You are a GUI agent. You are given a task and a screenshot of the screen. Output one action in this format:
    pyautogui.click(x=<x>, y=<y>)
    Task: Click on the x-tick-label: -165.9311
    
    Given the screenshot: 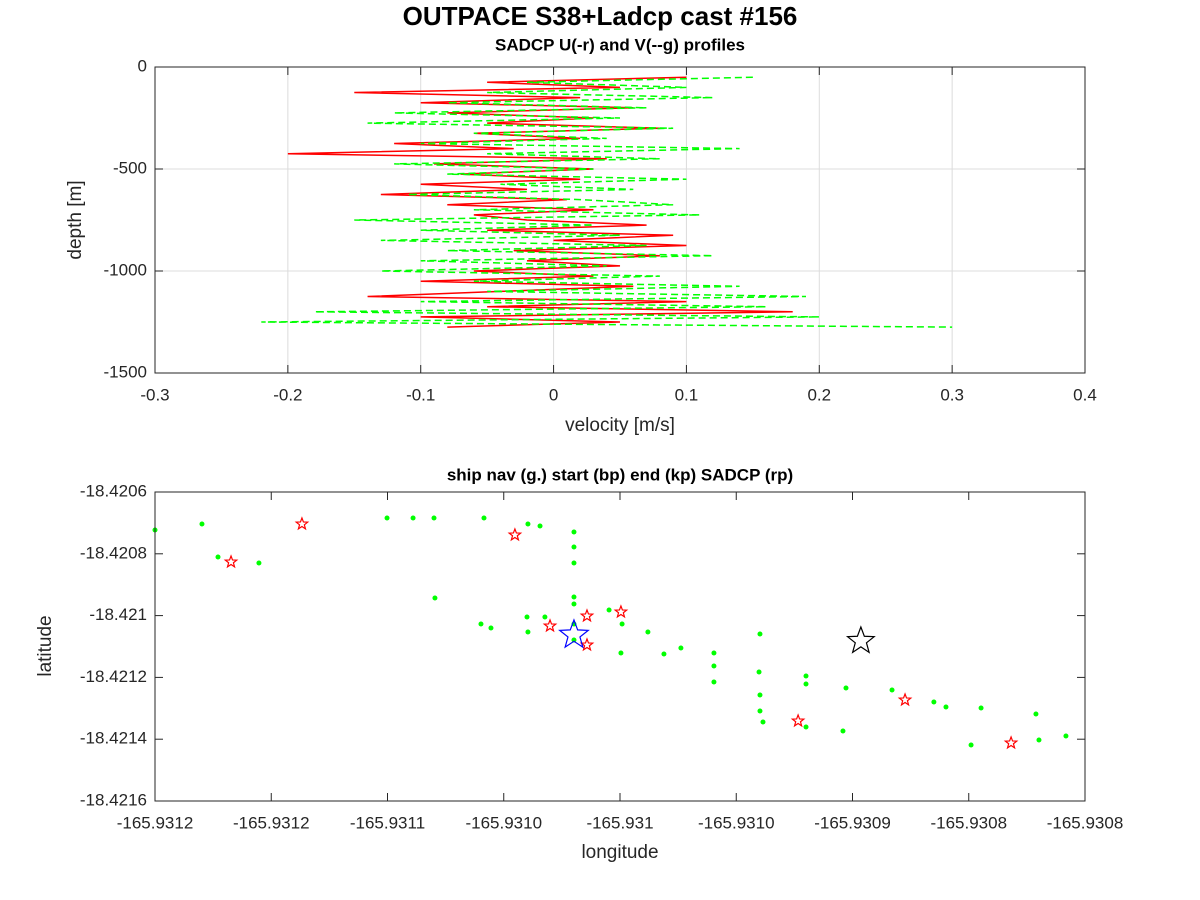 What is the action you would take?
    pyautogui.click(x=387, y=822)
    